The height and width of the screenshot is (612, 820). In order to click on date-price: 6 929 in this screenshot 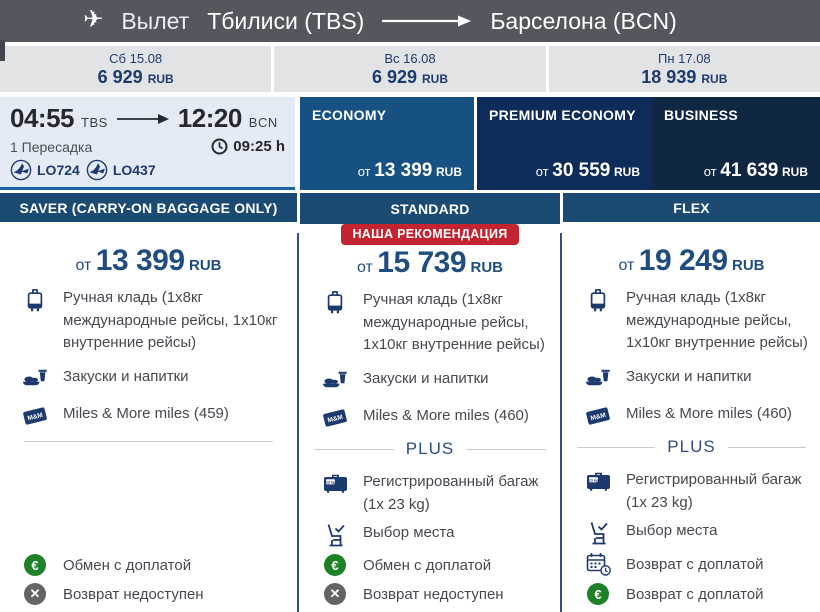, I will do `click(120, 76)`.